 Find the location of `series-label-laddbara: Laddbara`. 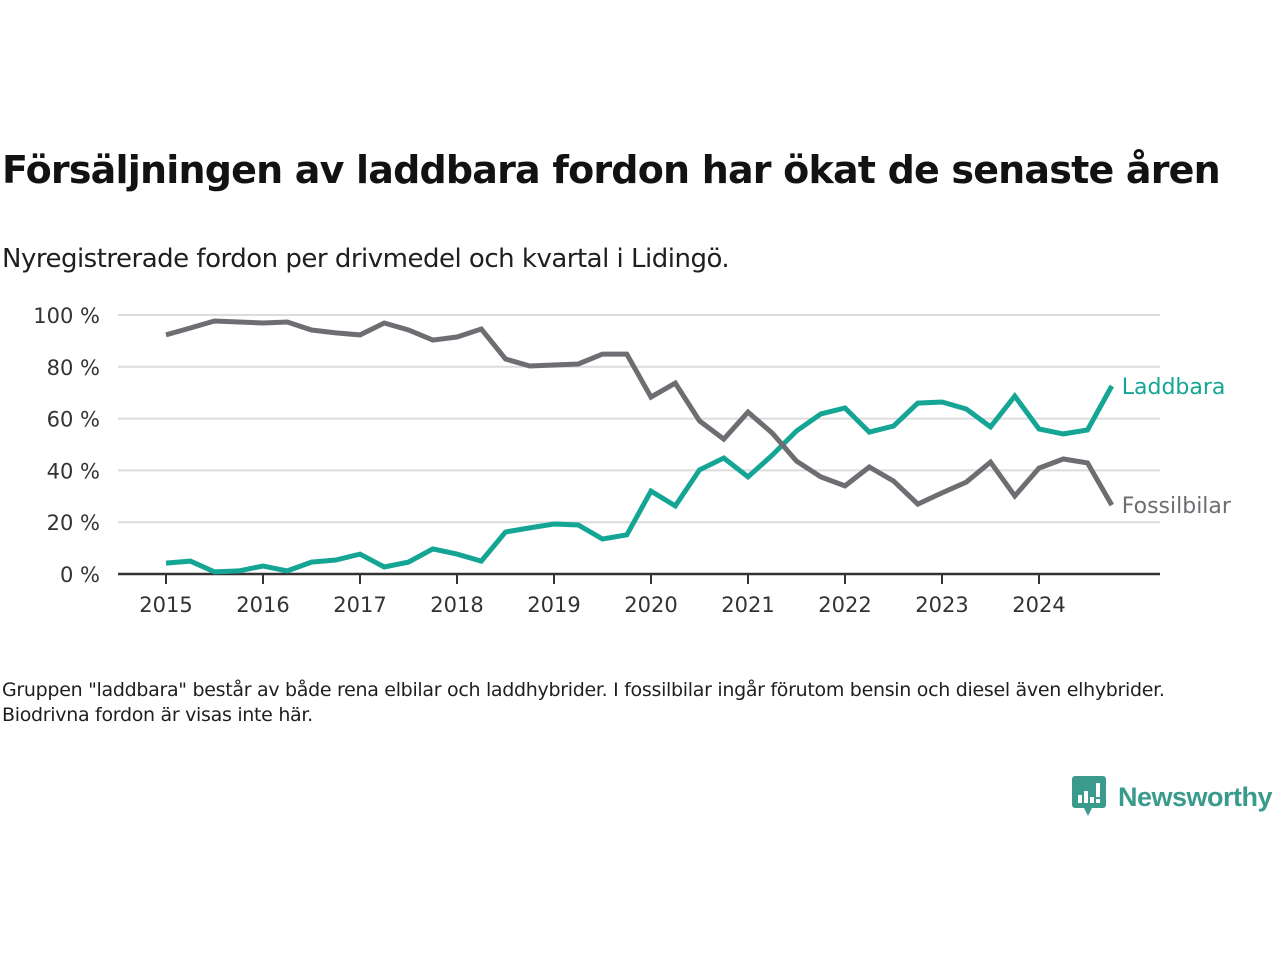

series-label-laddbara: Laddbara is located at coordinates (1174, 387).